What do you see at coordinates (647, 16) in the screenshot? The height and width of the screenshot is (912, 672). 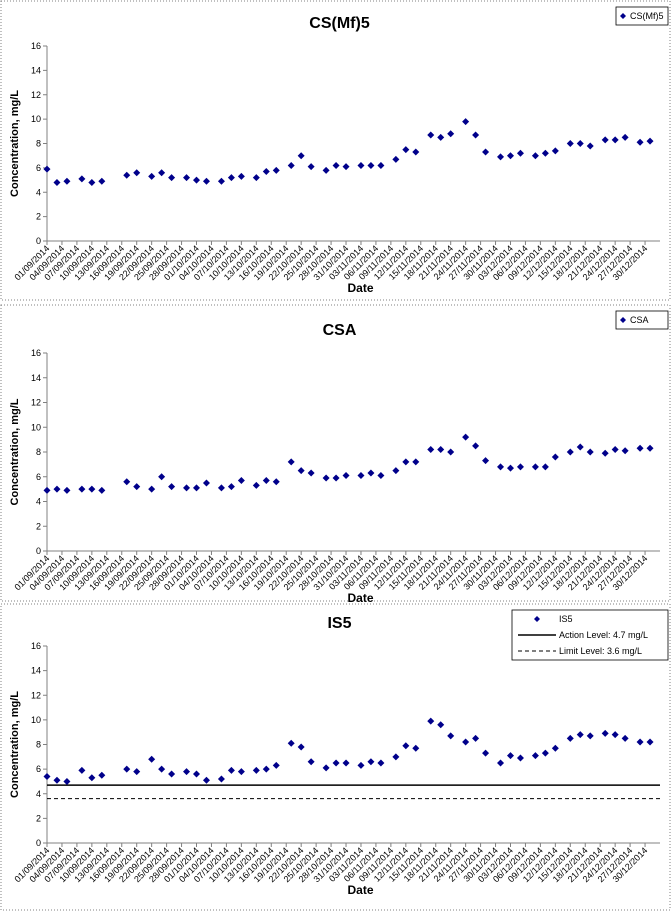 I see `legend-label: CS(Mf)5` at bounding box center [647, 16].